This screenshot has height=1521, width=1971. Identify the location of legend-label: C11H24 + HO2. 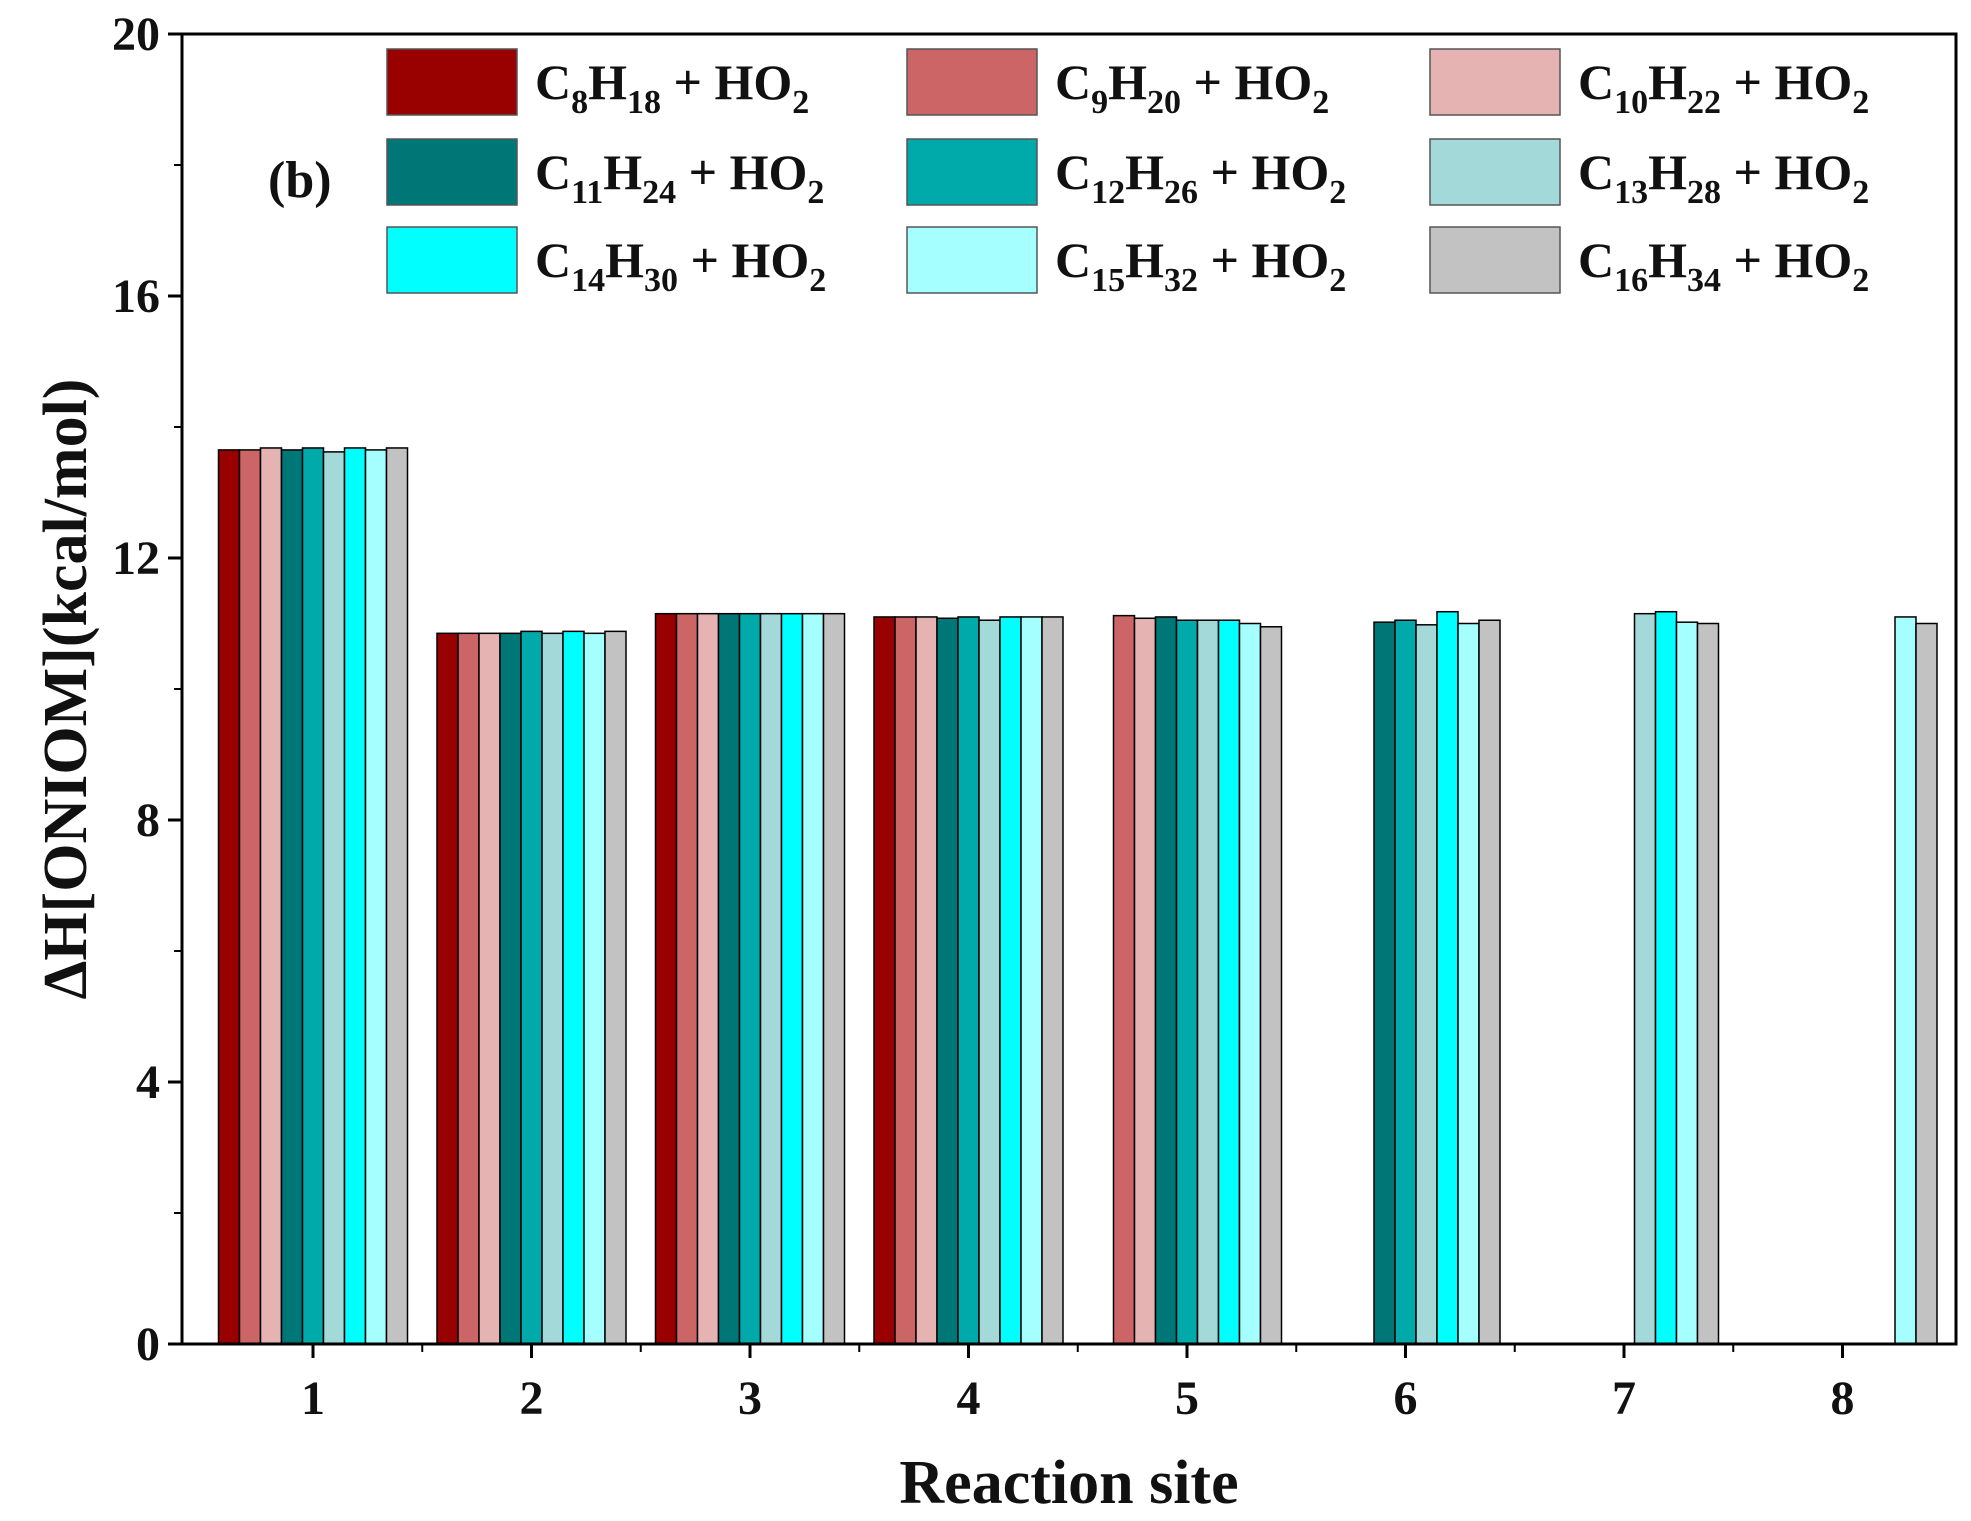
(679, 177).